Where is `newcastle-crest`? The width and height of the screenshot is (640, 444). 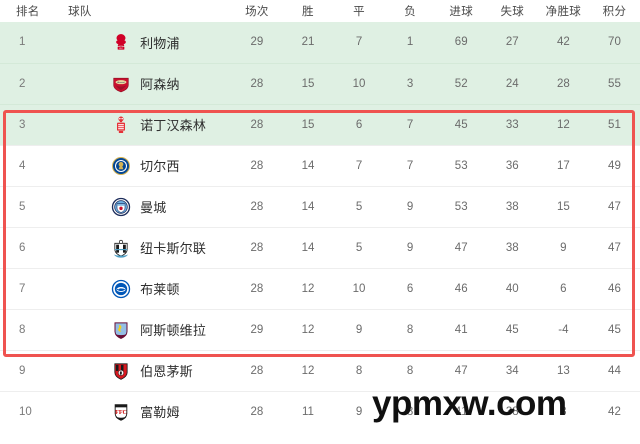 newcastle-crest is located at coordinates (121, 248).